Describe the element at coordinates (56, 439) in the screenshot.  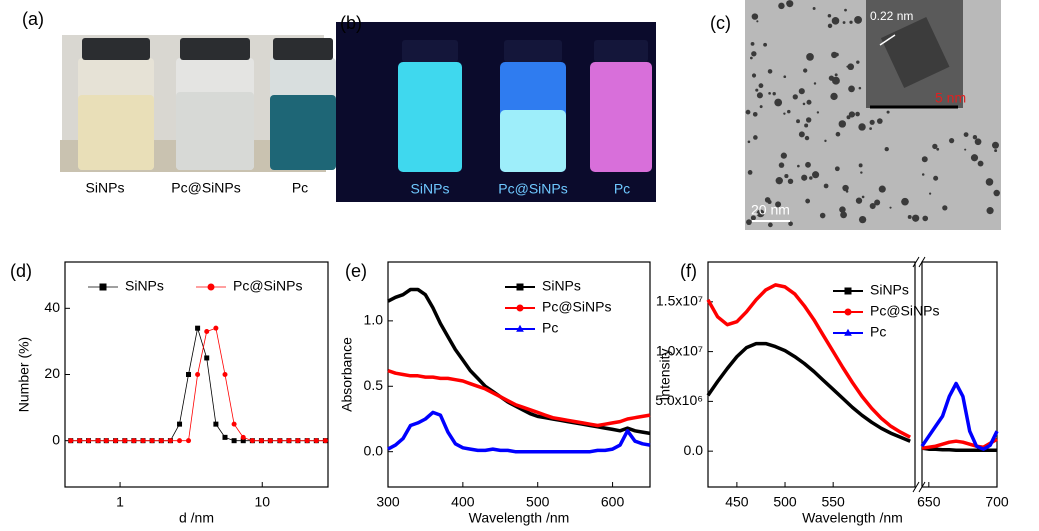
I see `y-tick-label: 0` at that location.